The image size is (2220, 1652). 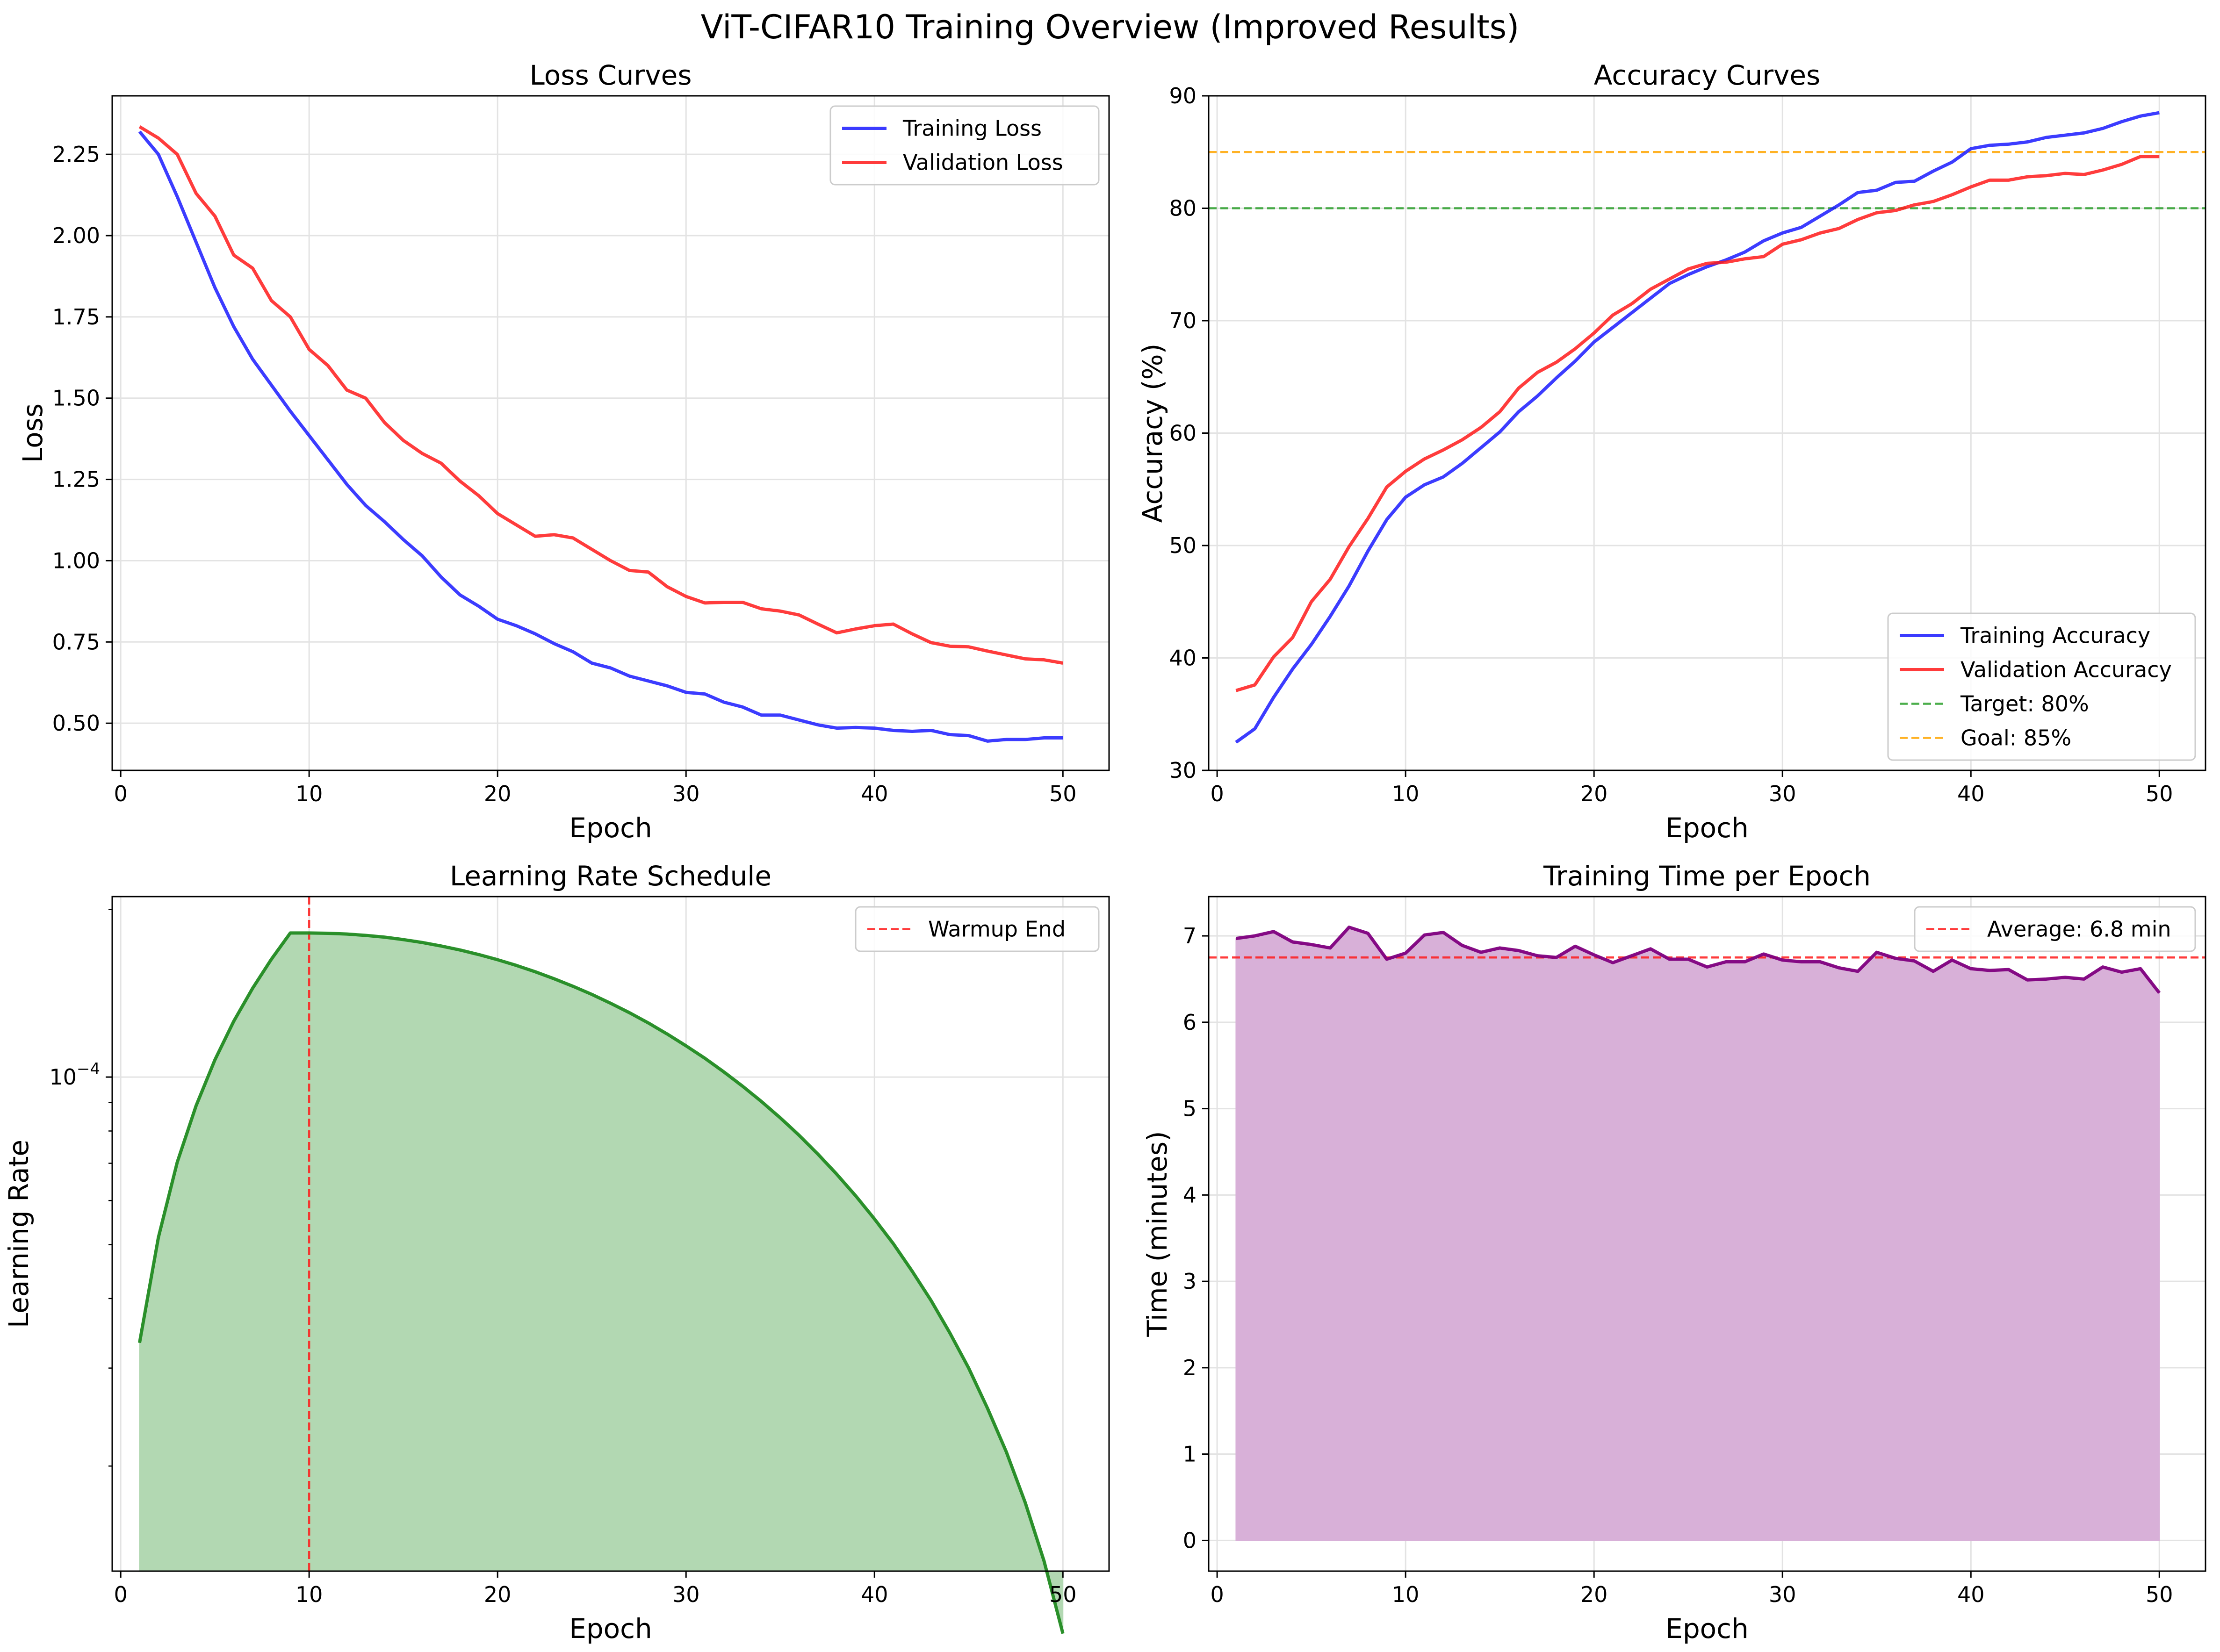 What do you see at coordinates (1189, 1281) in the screenshot?
I see `training-time-y-tick-label: 3` at bounding box center [1189, 1281].